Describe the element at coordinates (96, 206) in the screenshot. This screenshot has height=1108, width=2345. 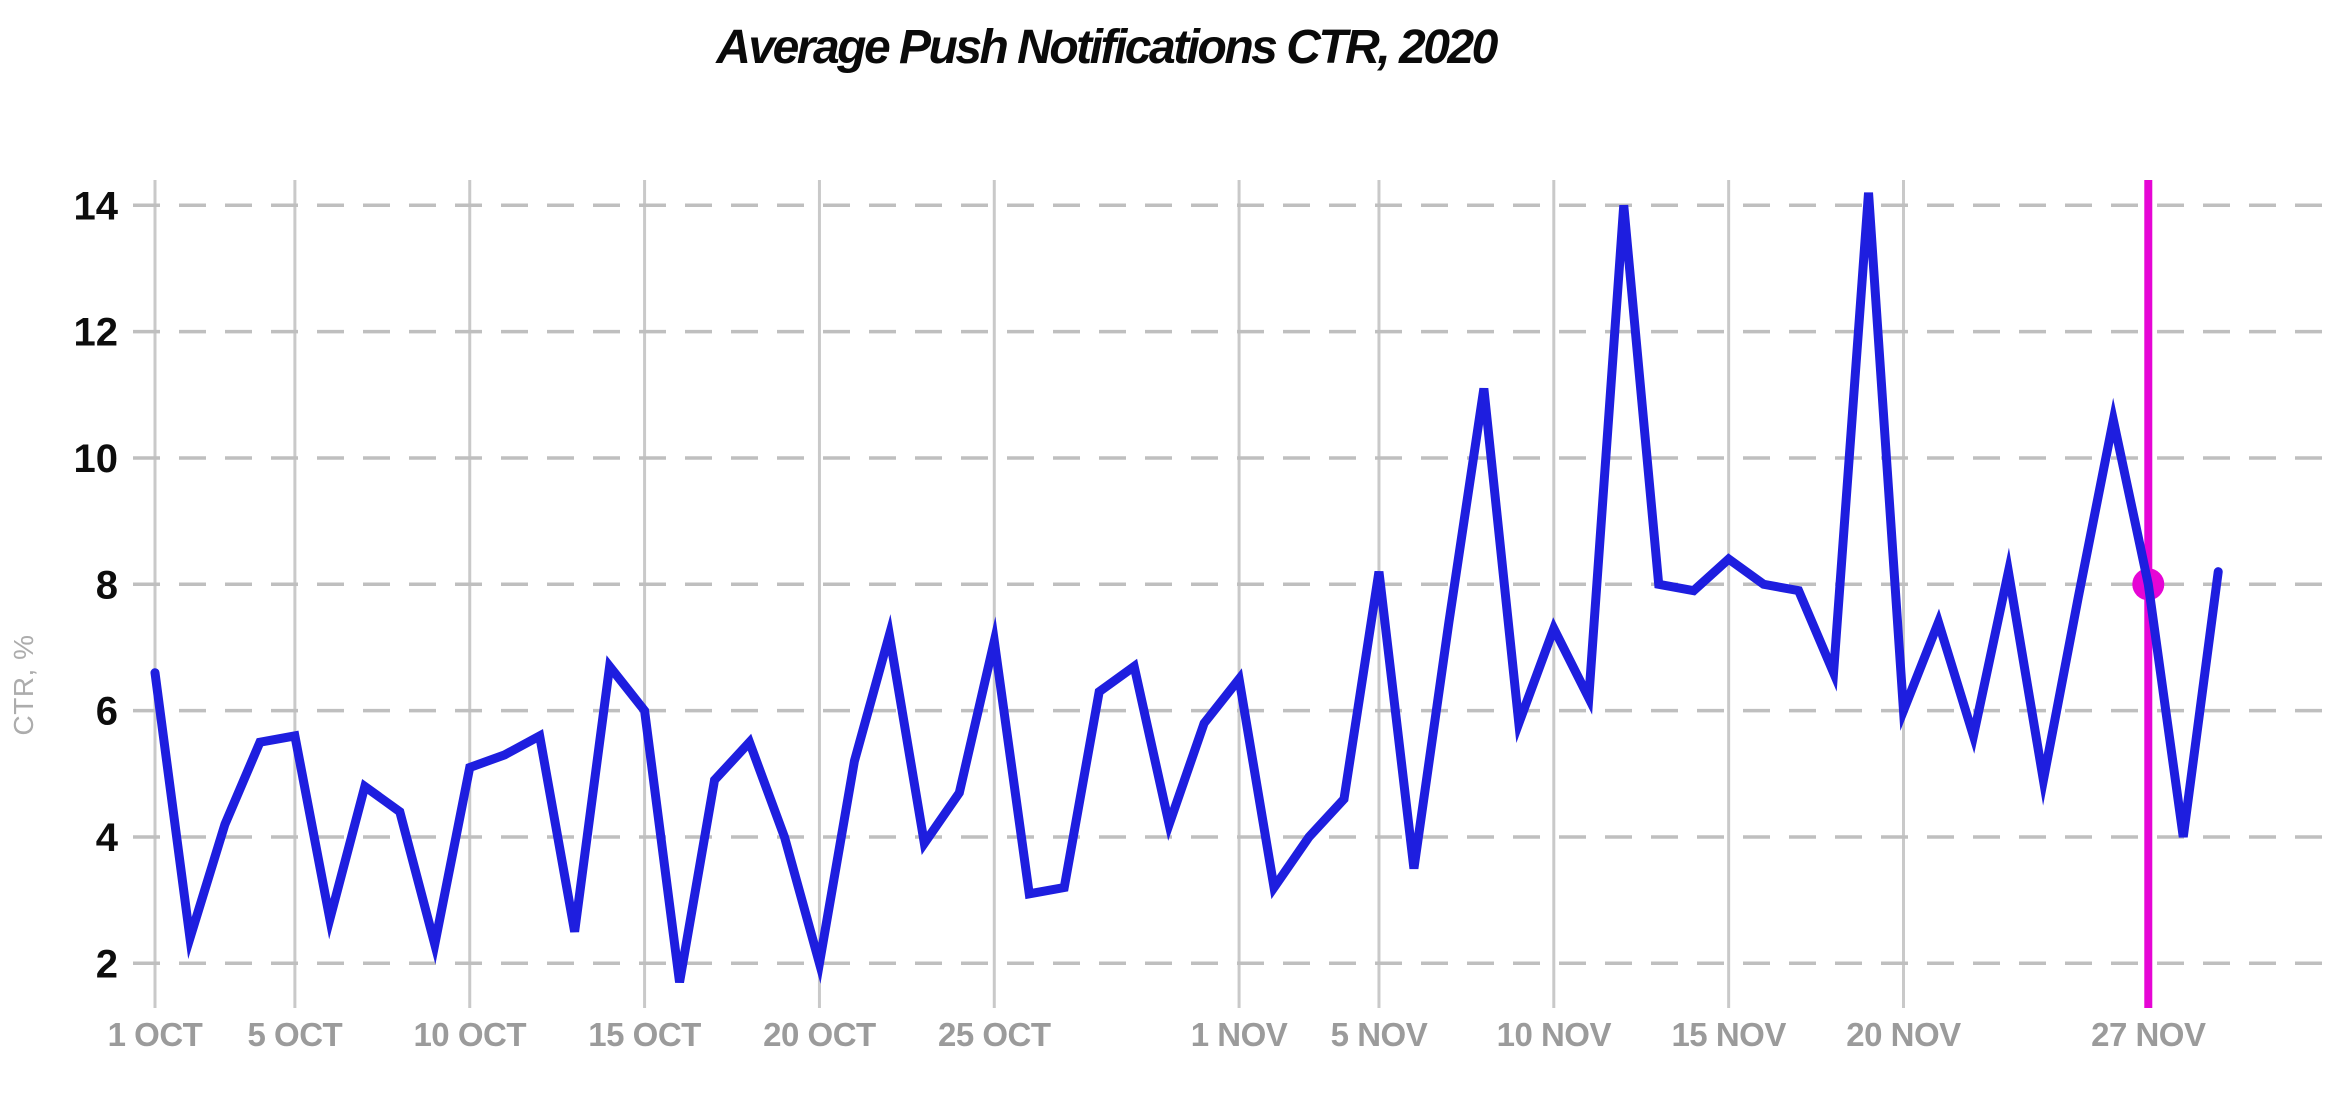
I see `y-tick-label: 14` at that location.